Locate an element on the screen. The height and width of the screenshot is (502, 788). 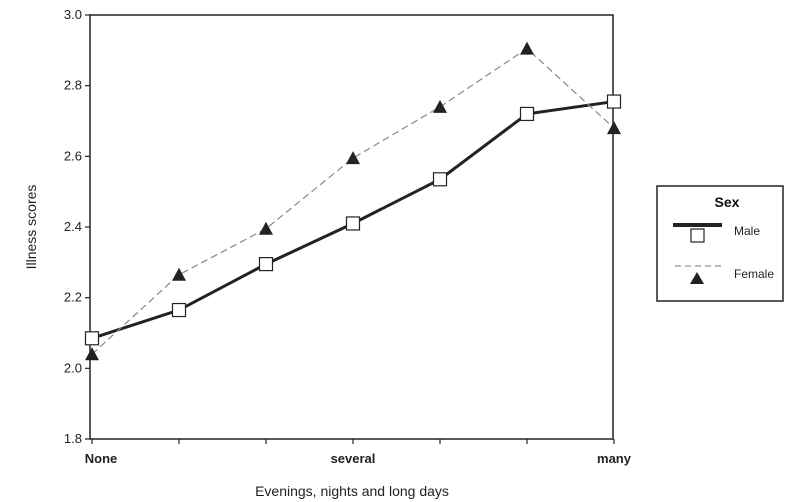
legend-entry-male: Male is located at coordinates (716, 233).